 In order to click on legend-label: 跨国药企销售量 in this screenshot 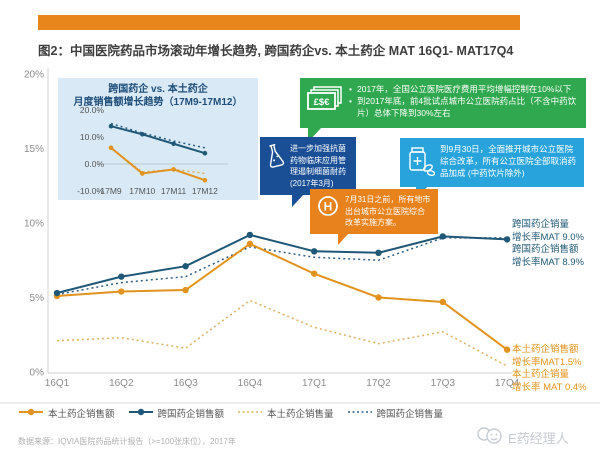, I will do `click(410, 414)`.